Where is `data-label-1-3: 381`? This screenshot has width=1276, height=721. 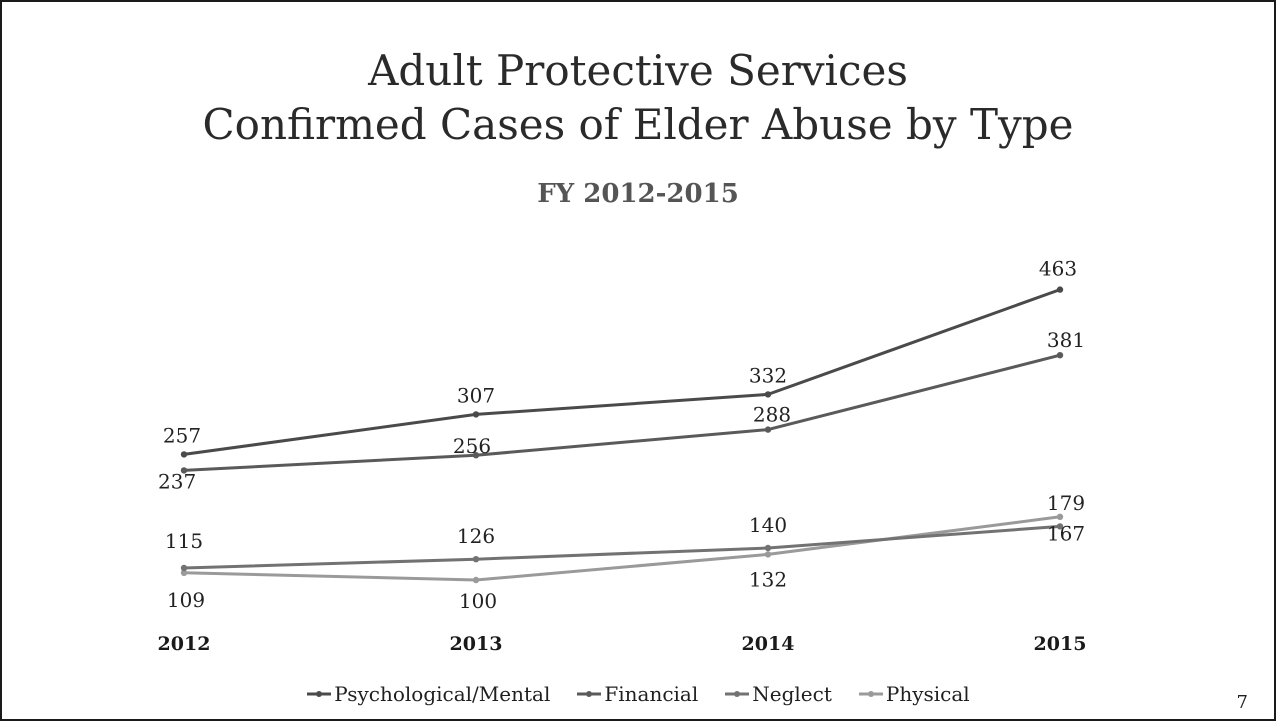
data-label-1-3: 381 is located at coordinates (1066, 340).